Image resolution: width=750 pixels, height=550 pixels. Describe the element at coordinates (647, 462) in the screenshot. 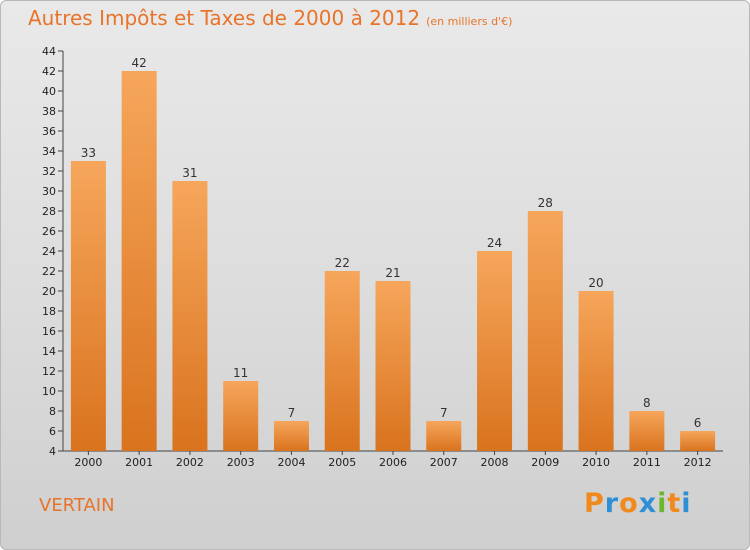

I see `x-tick-label-2011: 2011` at that location.